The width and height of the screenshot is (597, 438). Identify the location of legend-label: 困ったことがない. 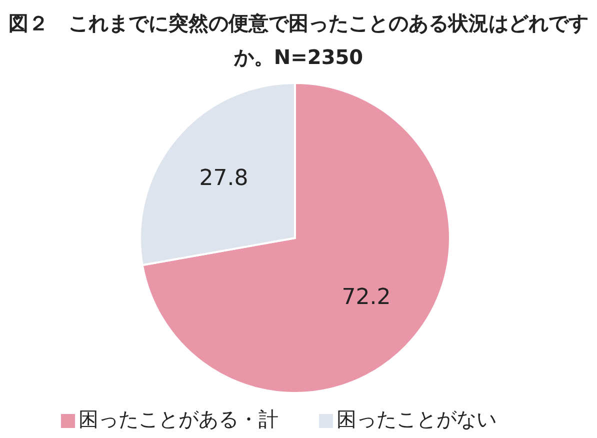
(416, 419).